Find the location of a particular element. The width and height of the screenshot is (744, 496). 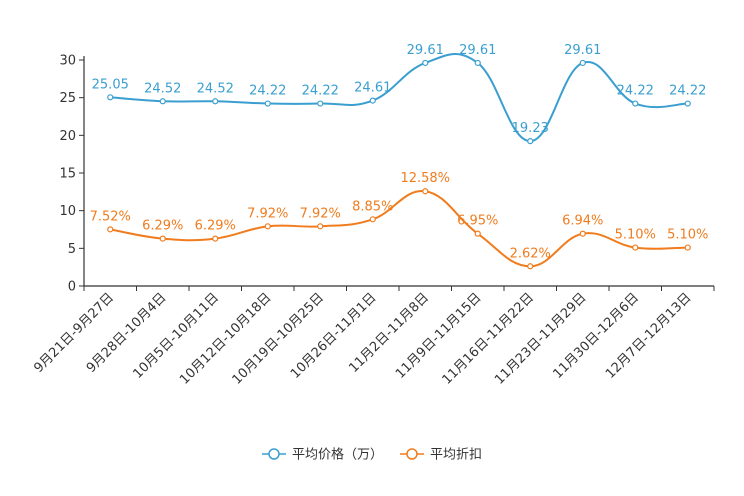

data-label: 6.95% is located at coordinates (477, 221).